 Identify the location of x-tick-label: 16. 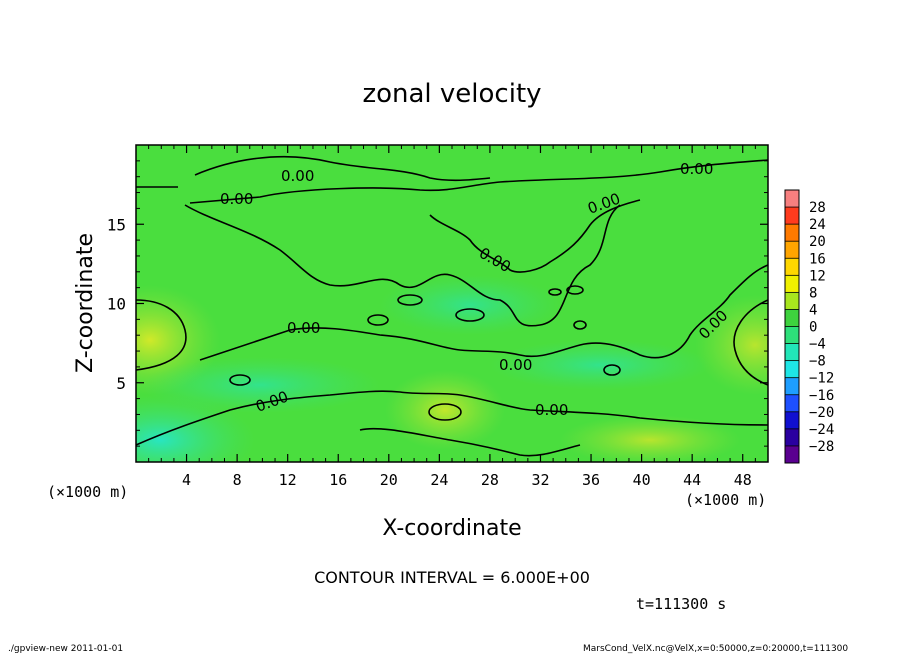
(338, 480).